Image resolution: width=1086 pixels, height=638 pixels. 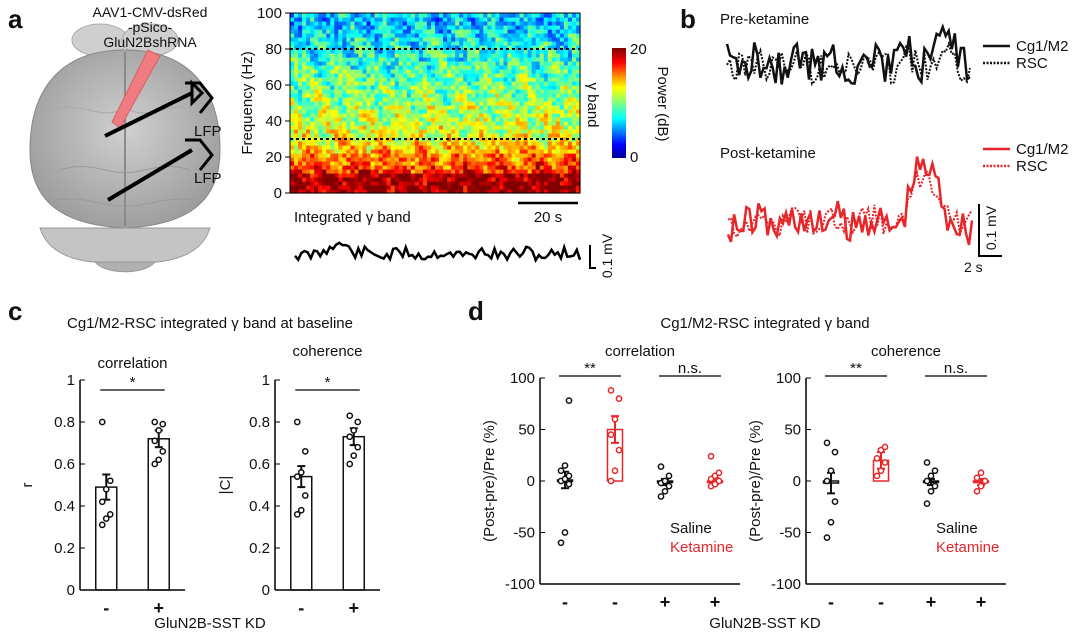 What do you see at coordinates (247, 102) in the screenshot?
I see `spectrogram-ylabel: Frequency (Hz)` at bounding box center [247, 102].